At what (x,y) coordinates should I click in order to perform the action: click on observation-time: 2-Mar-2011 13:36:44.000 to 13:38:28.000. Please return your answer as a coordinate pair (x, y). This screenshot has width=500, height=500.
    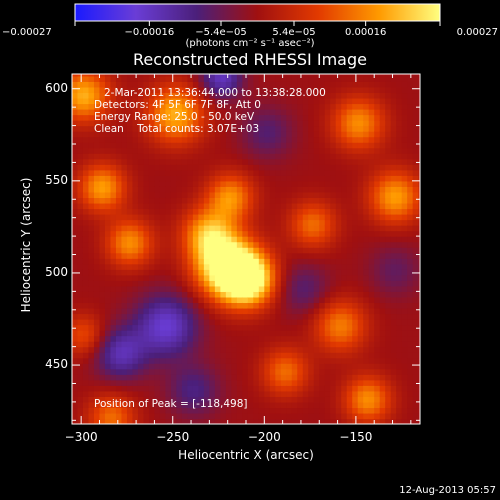
    Looking at the image, I should click on (215, 93).